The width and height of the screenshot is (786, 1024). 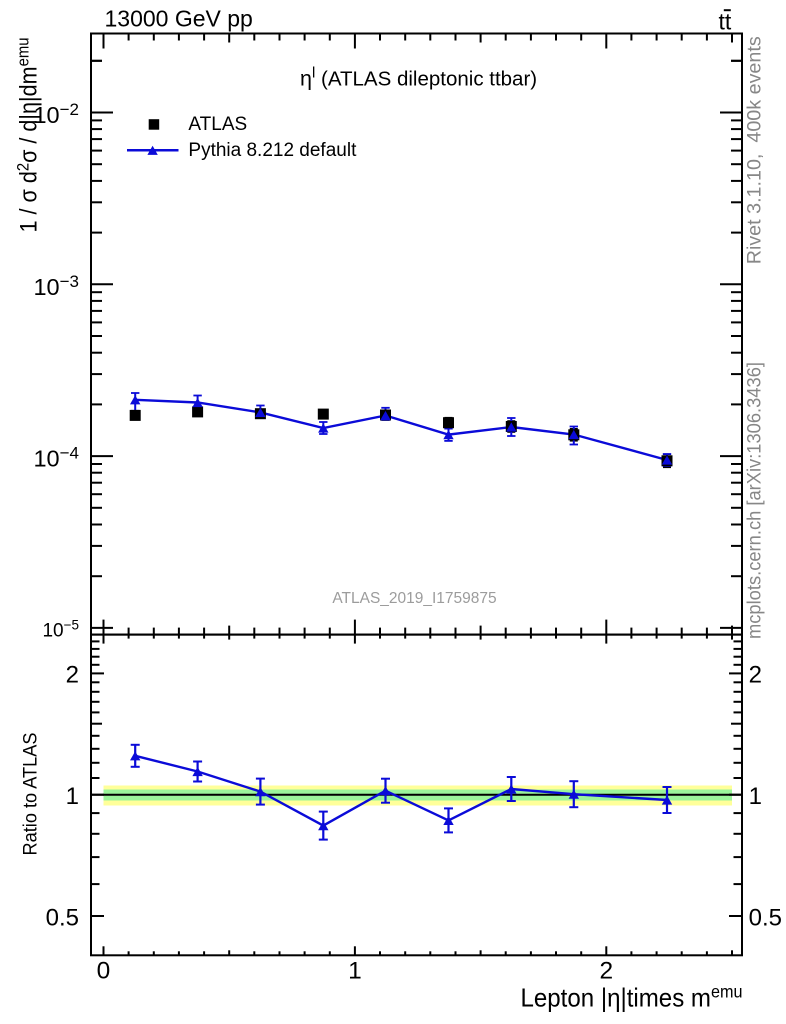 I want to click on svg-text: ATLAS, so click(x=217, y=124).